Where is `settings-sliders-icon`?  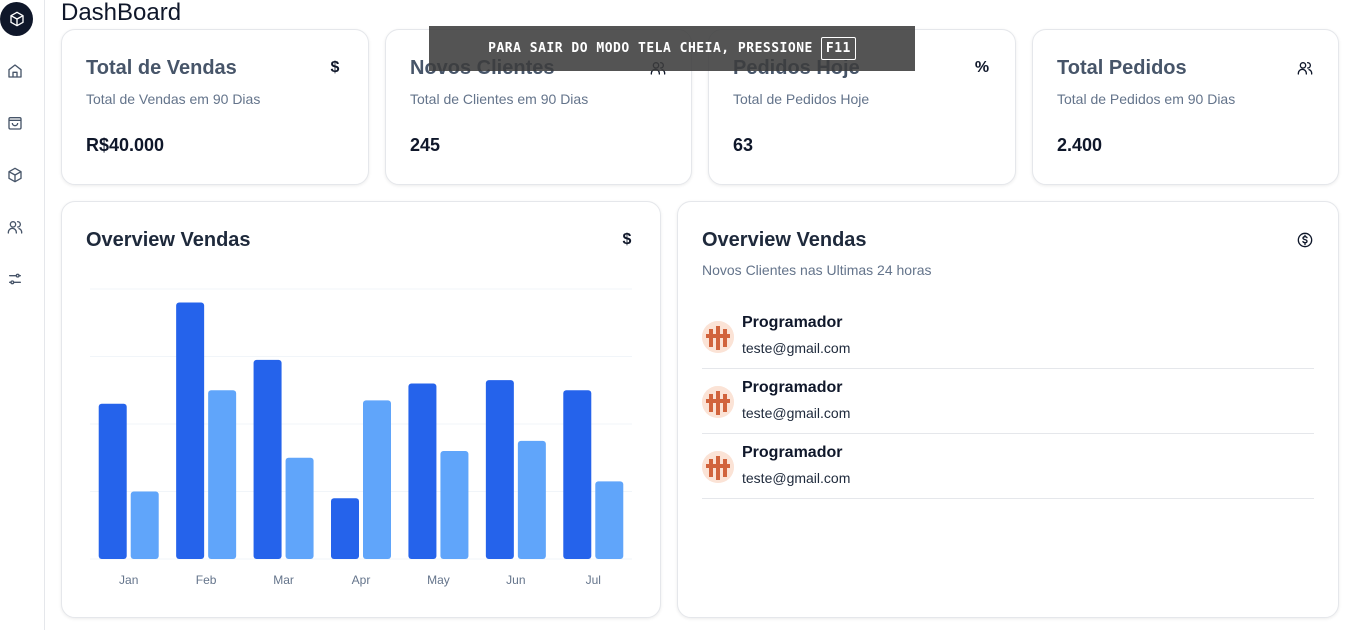
settings-sliders-icon is located at coordinates (15, 279).